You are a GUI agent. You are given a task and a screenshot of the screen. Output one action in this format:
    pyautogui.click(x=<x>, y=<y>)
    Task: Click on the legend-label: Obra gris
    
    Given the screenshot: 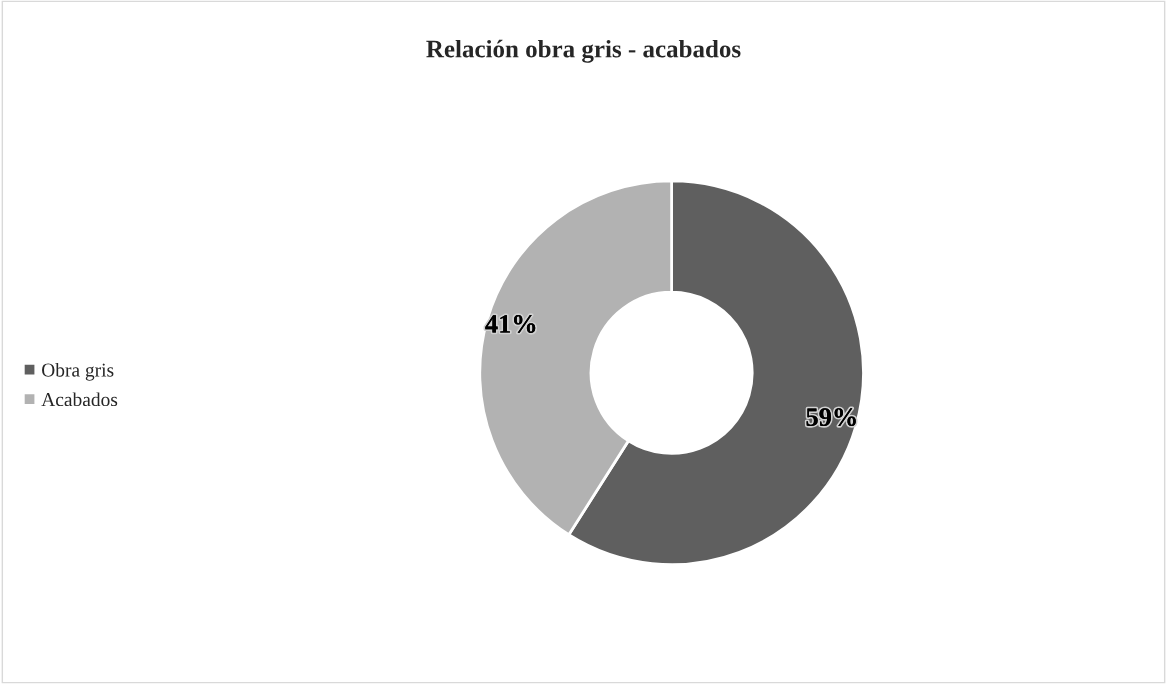 What is the action you would take?
    pyautogui.click(x=78, y=371)
    